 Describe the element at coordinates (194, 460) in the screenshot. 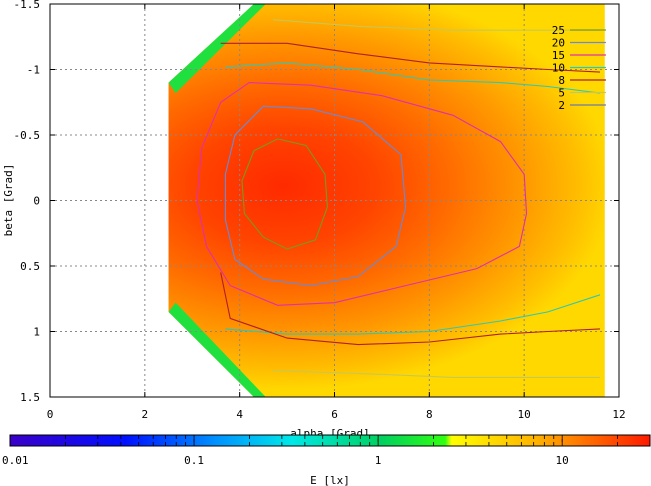

I see `colorbar-tick-label: 0.1` at that location.